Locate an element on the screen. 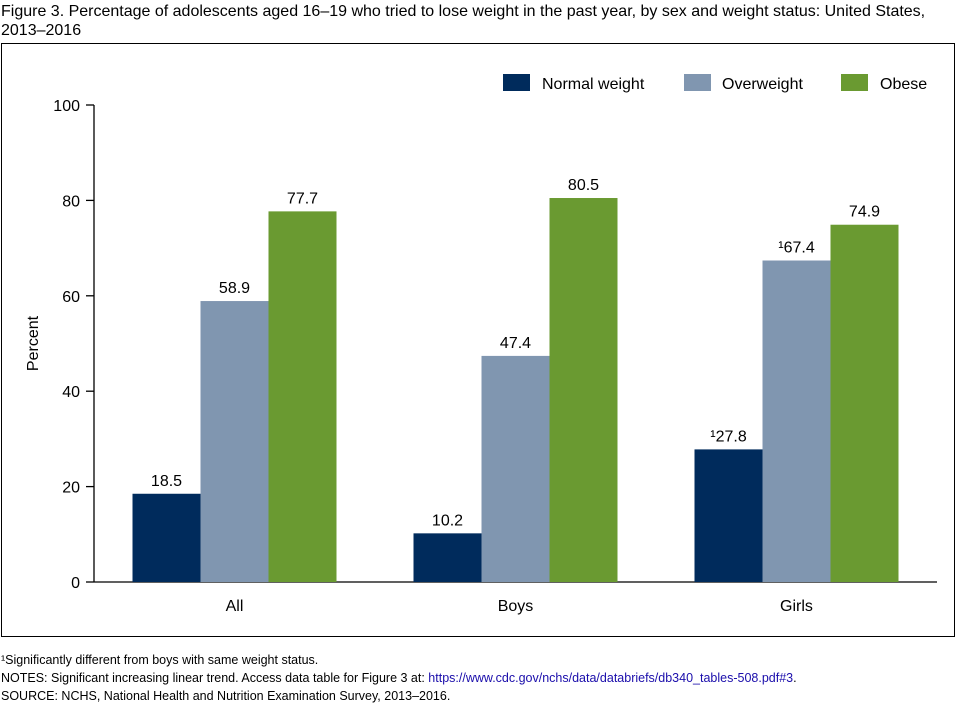 The height and width of the screenshot is (720, 960). data-label-girls-overweight: ¹67.4 is located at coordinates (796, 248).